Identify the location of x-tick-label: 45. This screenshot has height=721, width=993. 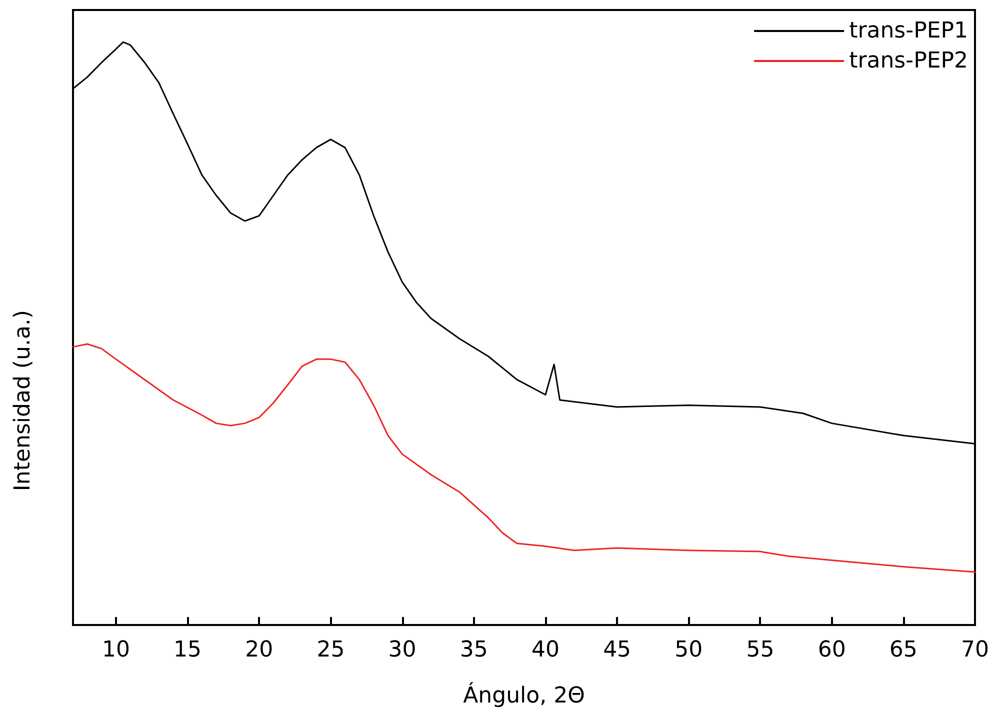
(617, 650).